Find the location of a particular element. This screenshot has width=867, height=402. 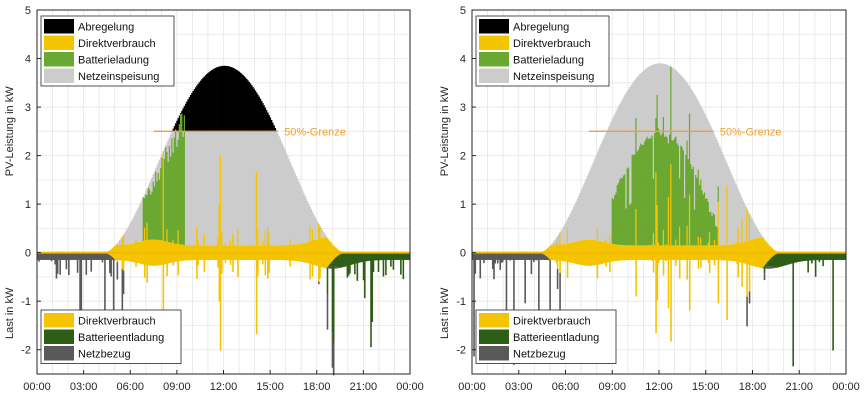

legend-label: Netzeinspeisung is located at coordinates (553, 77).